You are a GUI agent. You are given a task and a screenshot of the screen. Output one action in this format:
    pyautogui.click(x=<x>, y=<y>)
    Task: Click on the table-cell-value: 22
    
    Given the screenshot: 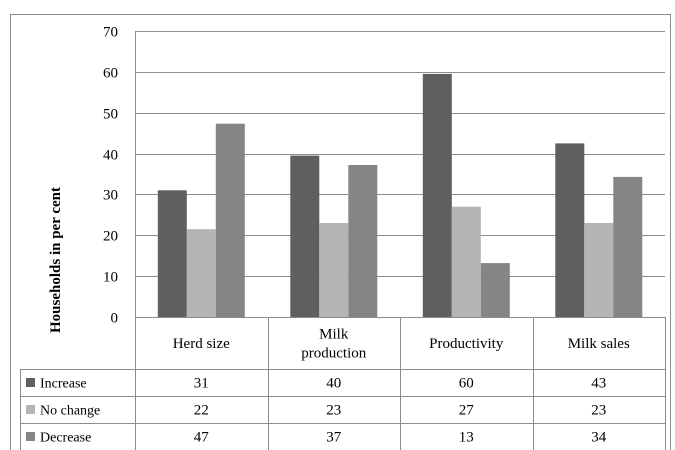 What is the action you would take?
    pyautogui.click(x=201, y=411)
    